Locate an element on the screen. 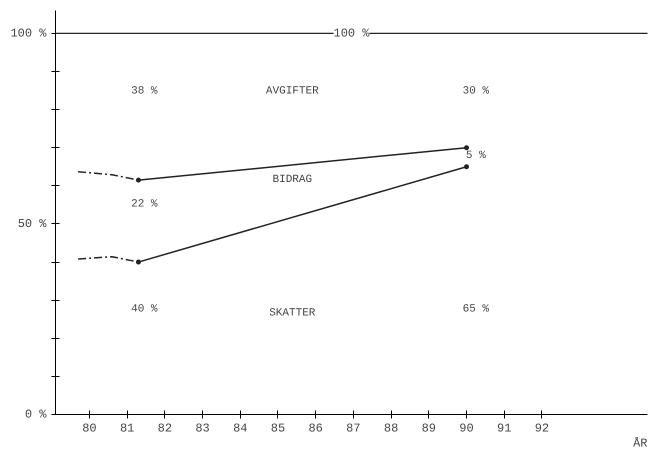  annotation: 40 % is located at coordinates (144, 309).